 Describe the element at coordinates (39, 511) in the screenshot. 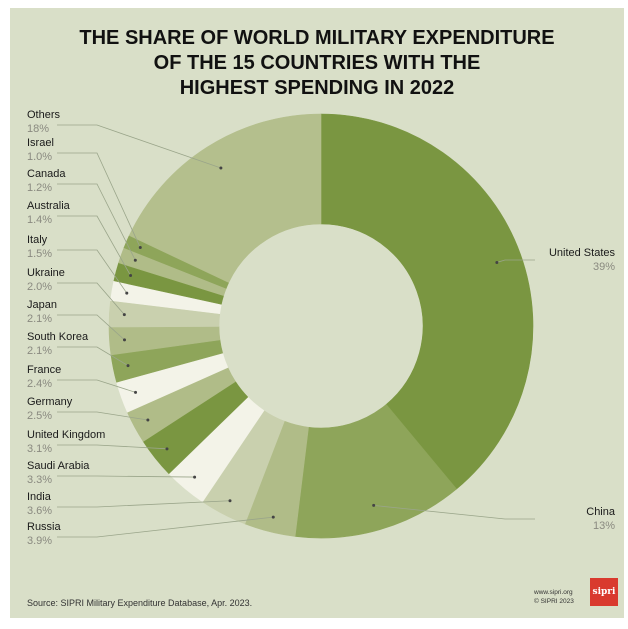

I see `slice-value: 3.6%` at that location.